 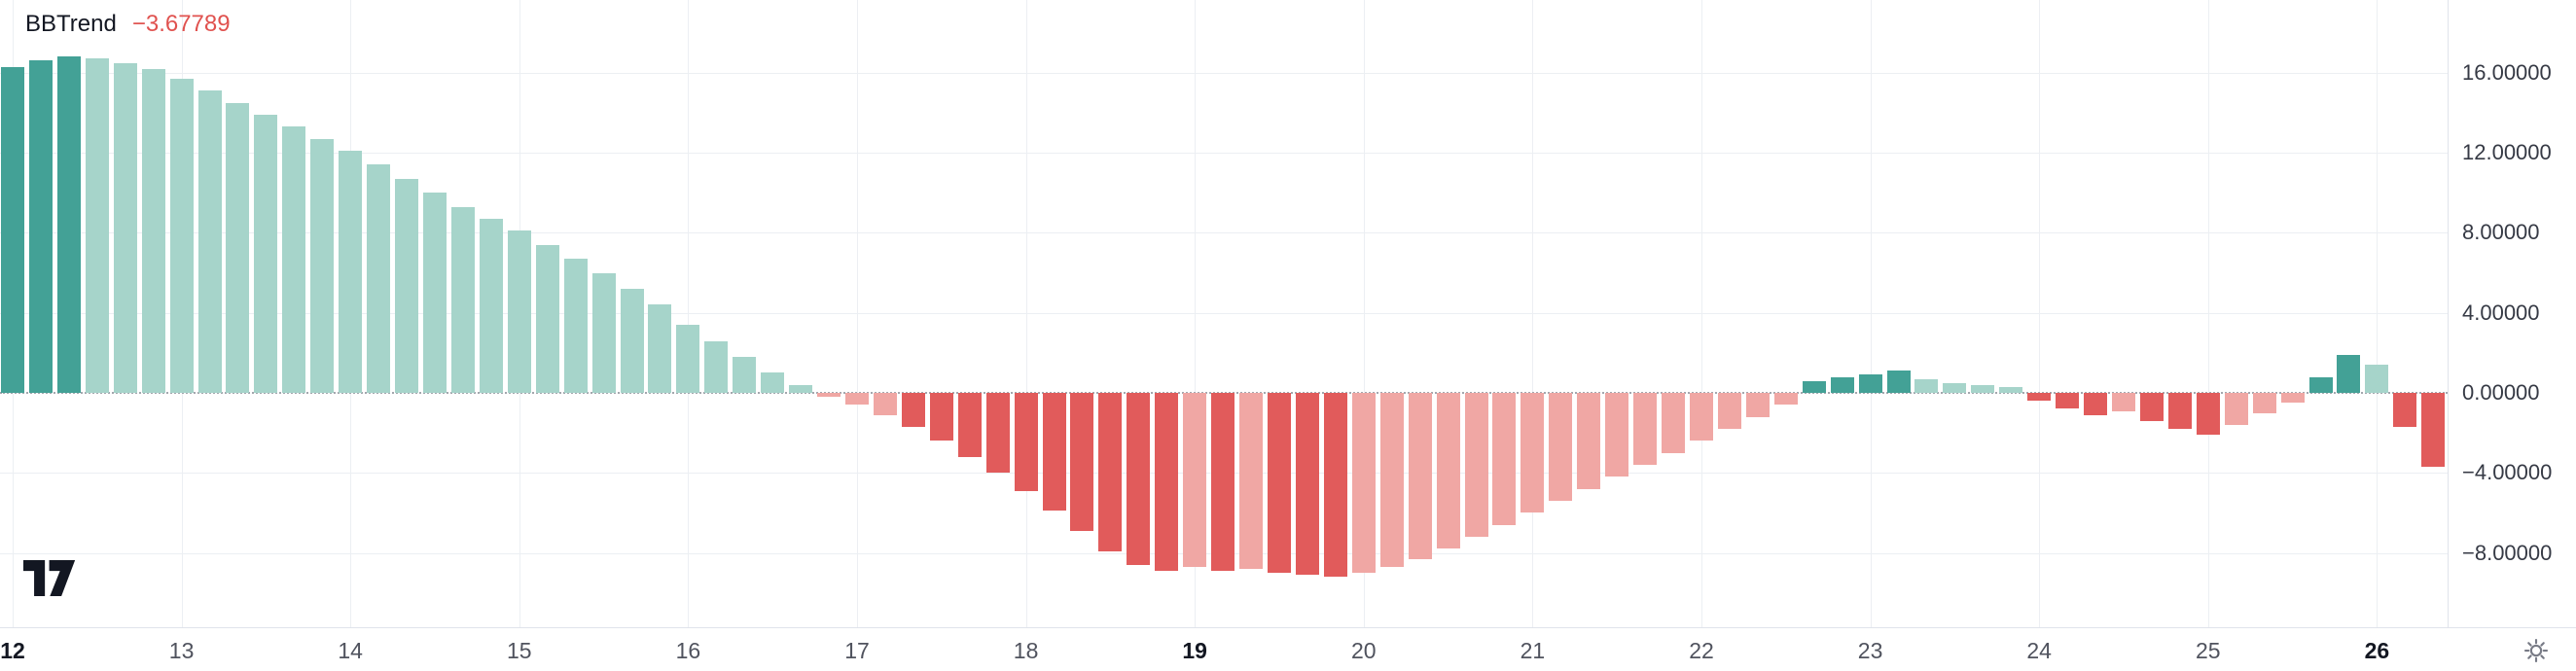 I want to click on price-tick-label: 8.00000, so click(x=2501, y=232).